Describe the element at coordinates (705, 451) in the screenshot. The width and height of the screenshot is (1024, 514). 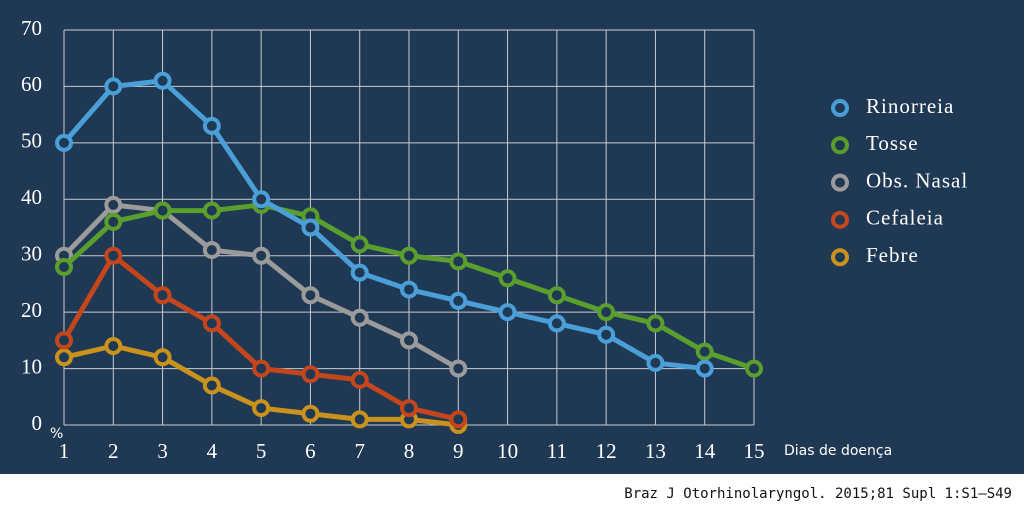
I see `x-tick-label: 14` at that location.